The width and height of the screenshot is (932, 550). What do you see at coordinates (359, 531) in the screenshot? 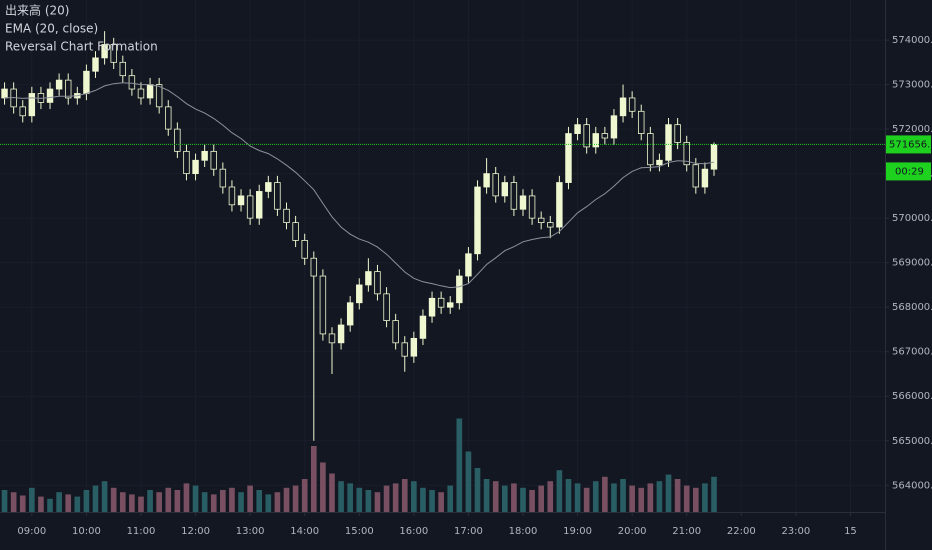
I see `x-tick-label: 15:00` at bounding box center [359, 531].